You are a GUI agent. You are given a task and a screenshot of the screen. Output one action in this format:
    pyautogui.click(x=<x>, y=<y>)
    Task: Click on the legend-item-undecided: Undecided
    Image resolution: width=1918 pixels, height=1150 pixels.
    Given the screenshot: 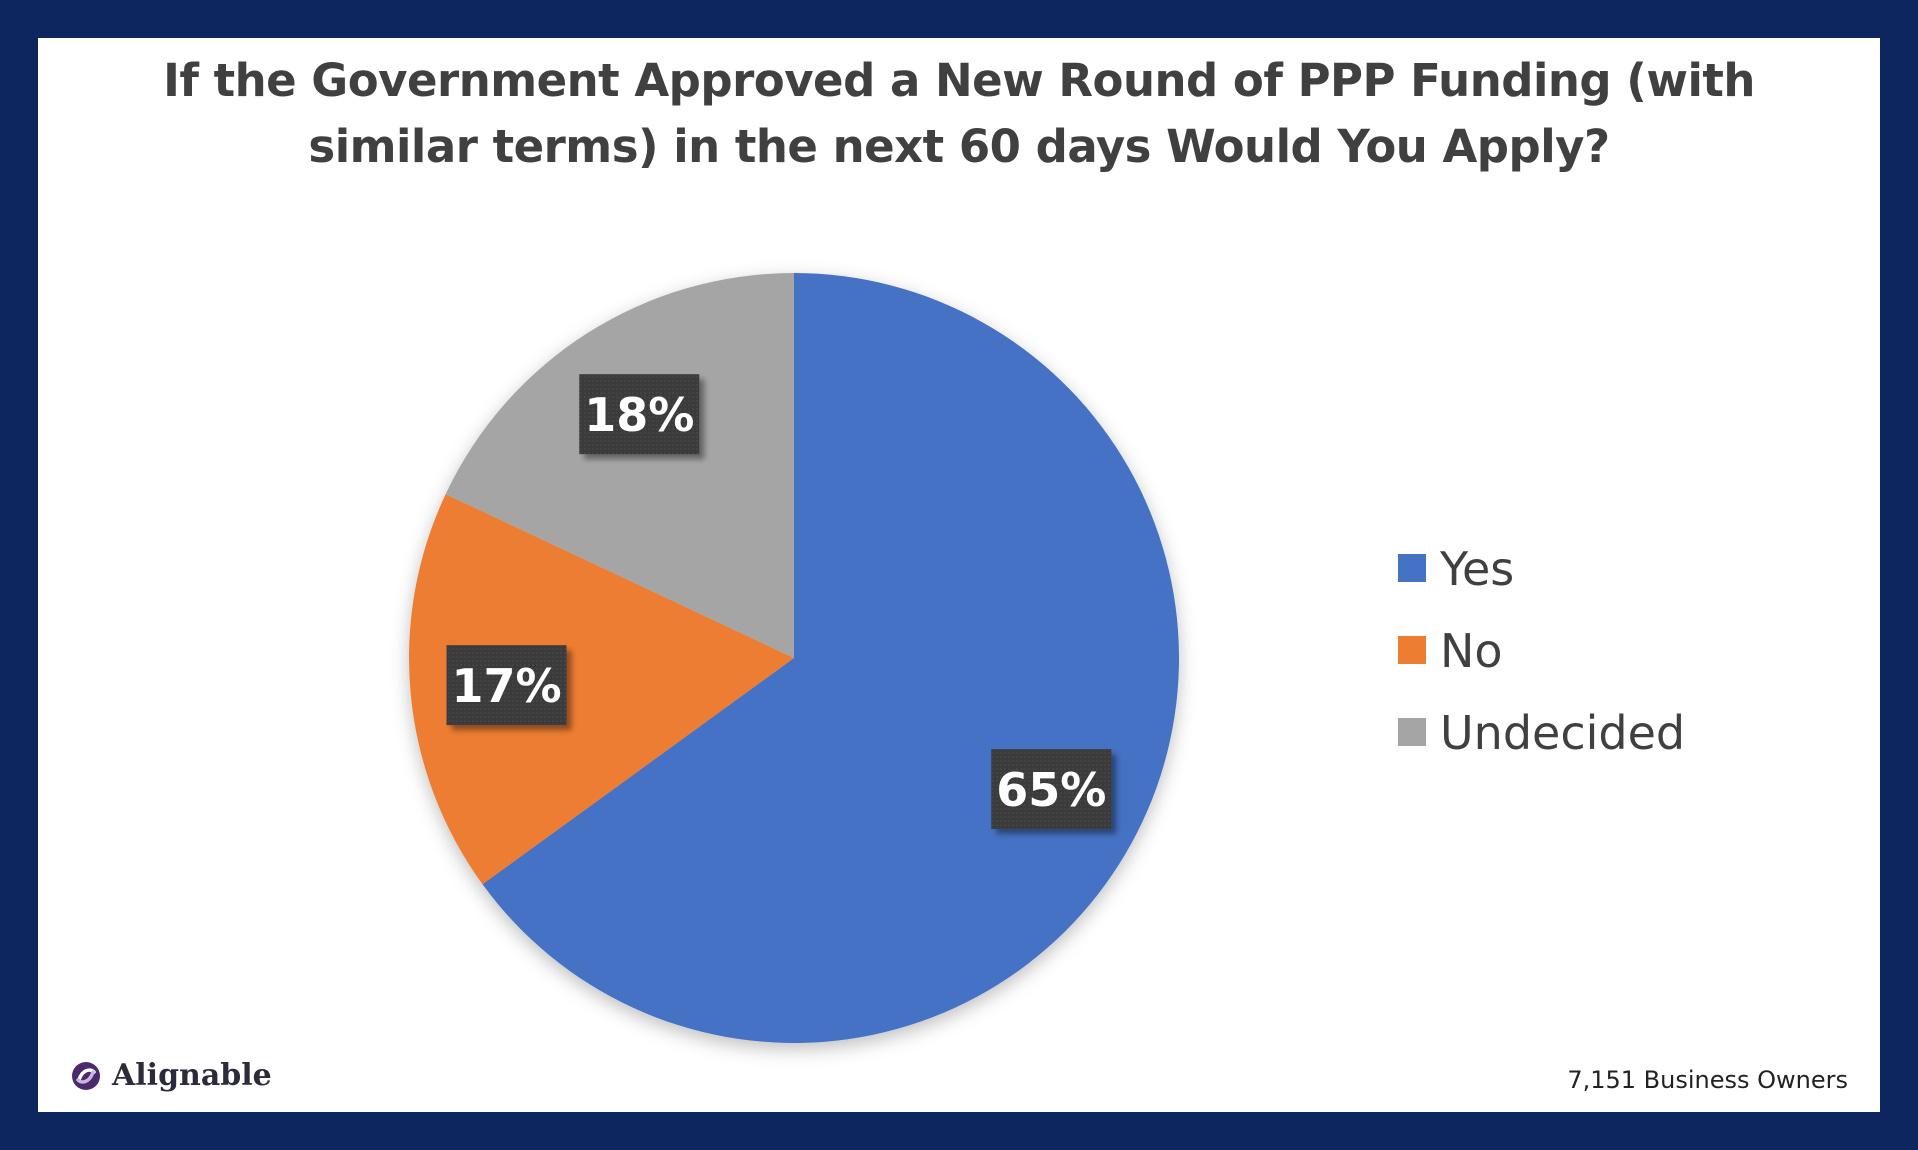 What is the action you would take?
    pyautogui.click(x=1541, y=733)
    